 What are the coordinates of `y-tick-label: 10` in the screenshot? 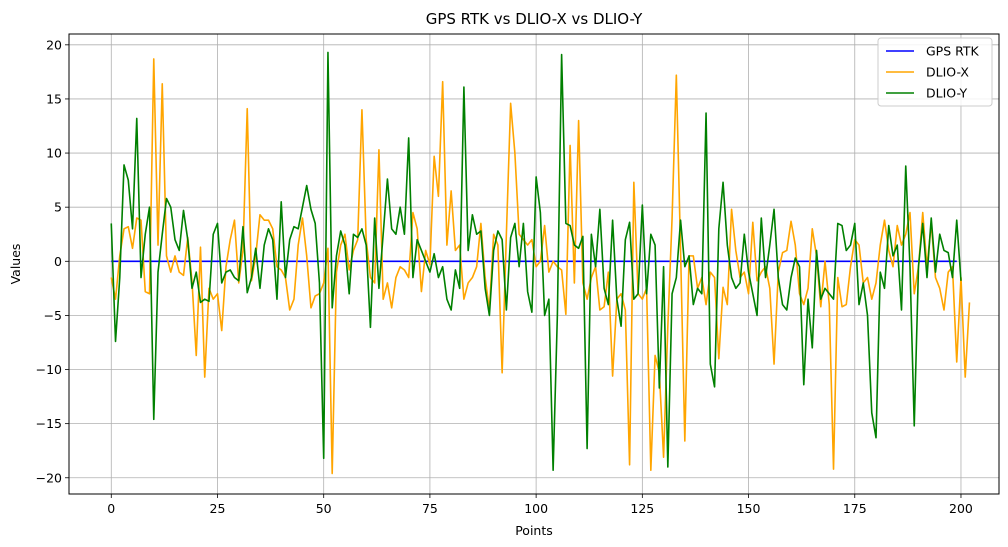 It's located at (54, 153).